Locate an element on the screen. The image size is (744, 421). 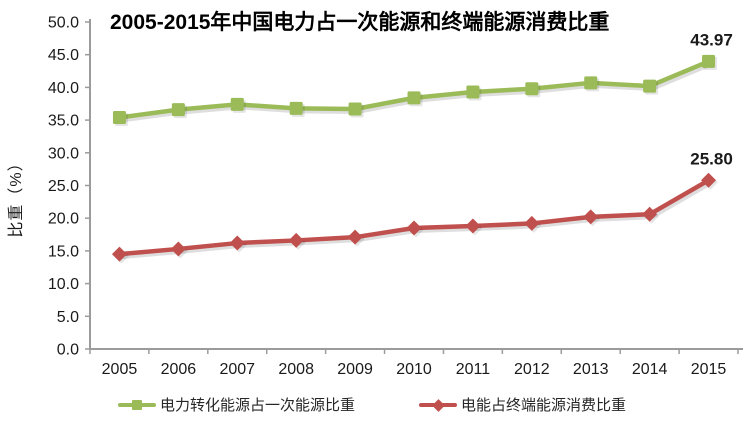
y-tick-label: 35.0 is located at coordinates (63, 121).